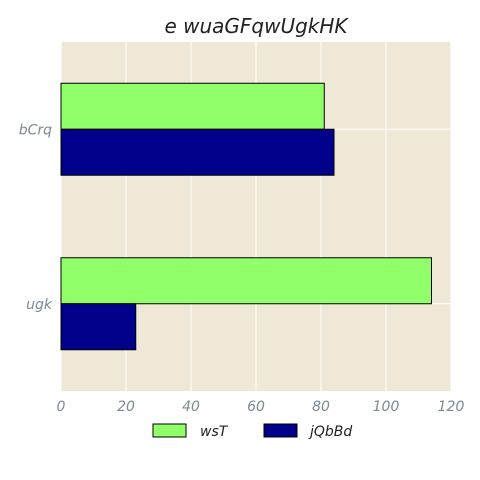  I want to click on x-tick-label: 20, so click(126, 407).